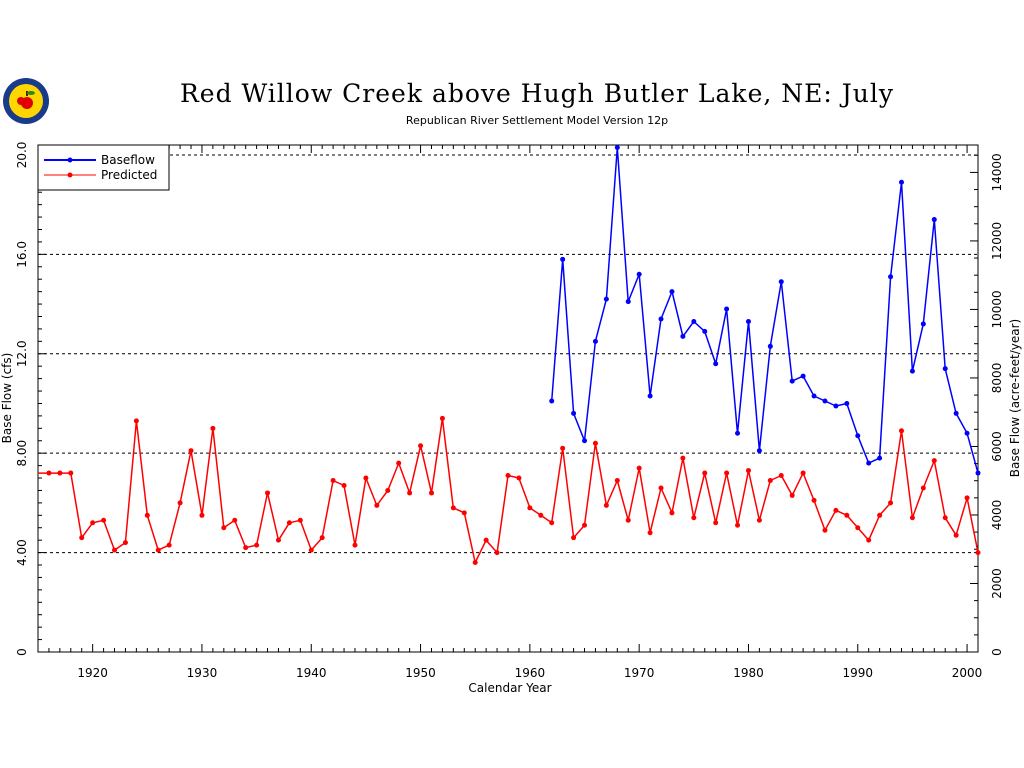 The width and height of the screenshot is (1024, 768). What do you see at coordinates (300, 520) in the screenshot?
I see `predicted-point-1939` at bounding box center [300, 520].